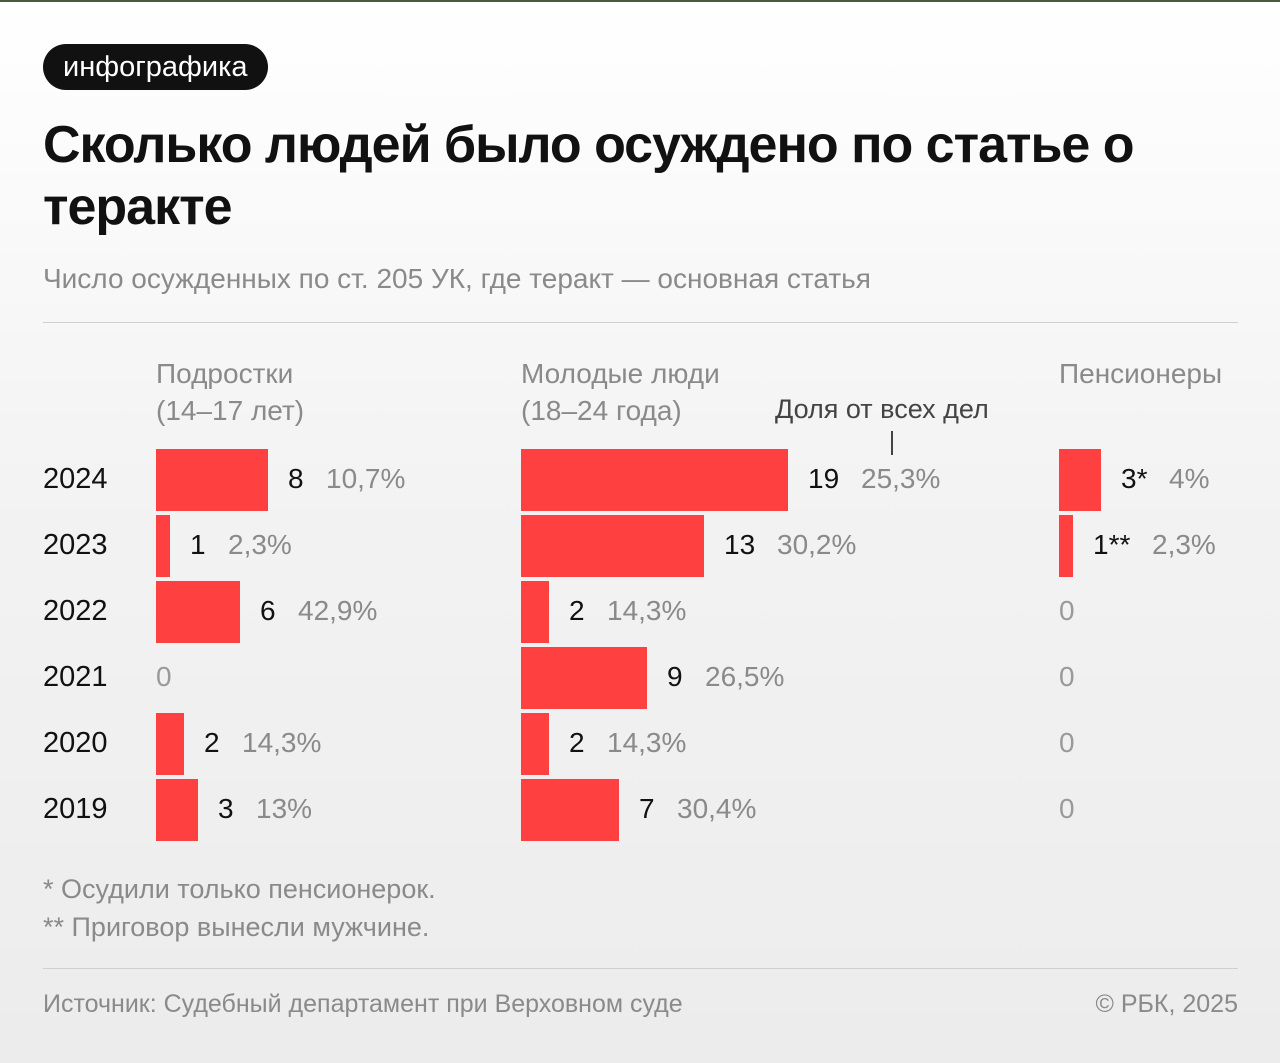  Describe the element at coordinates (740, 544) in the screenshot. I see `value-label: 13` at that location.